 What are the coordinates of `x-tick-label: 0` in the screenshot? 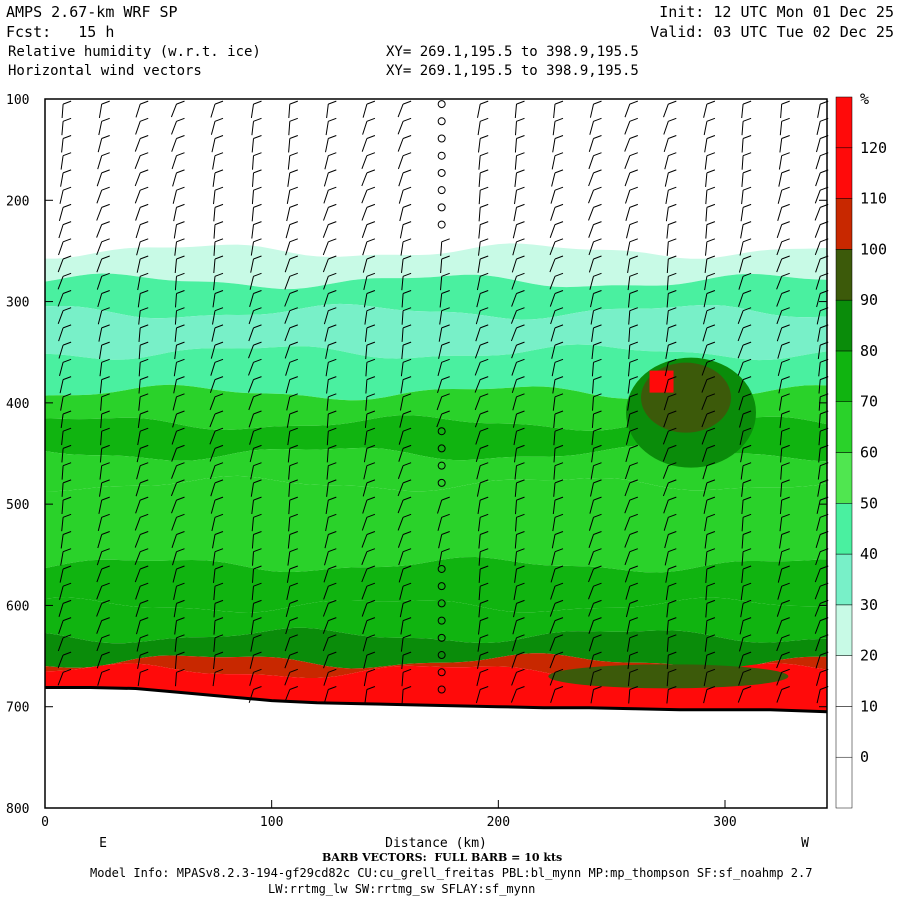 It's located at (45, 822).